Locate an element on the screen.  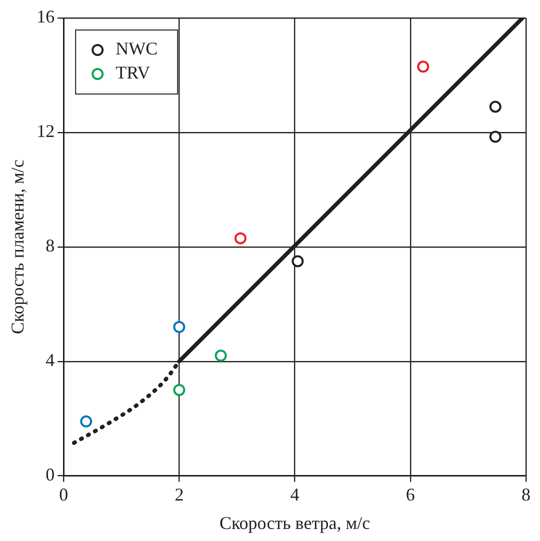
x-axis-title: Скорость ветра, м/с is located at coordinates (294, 522).